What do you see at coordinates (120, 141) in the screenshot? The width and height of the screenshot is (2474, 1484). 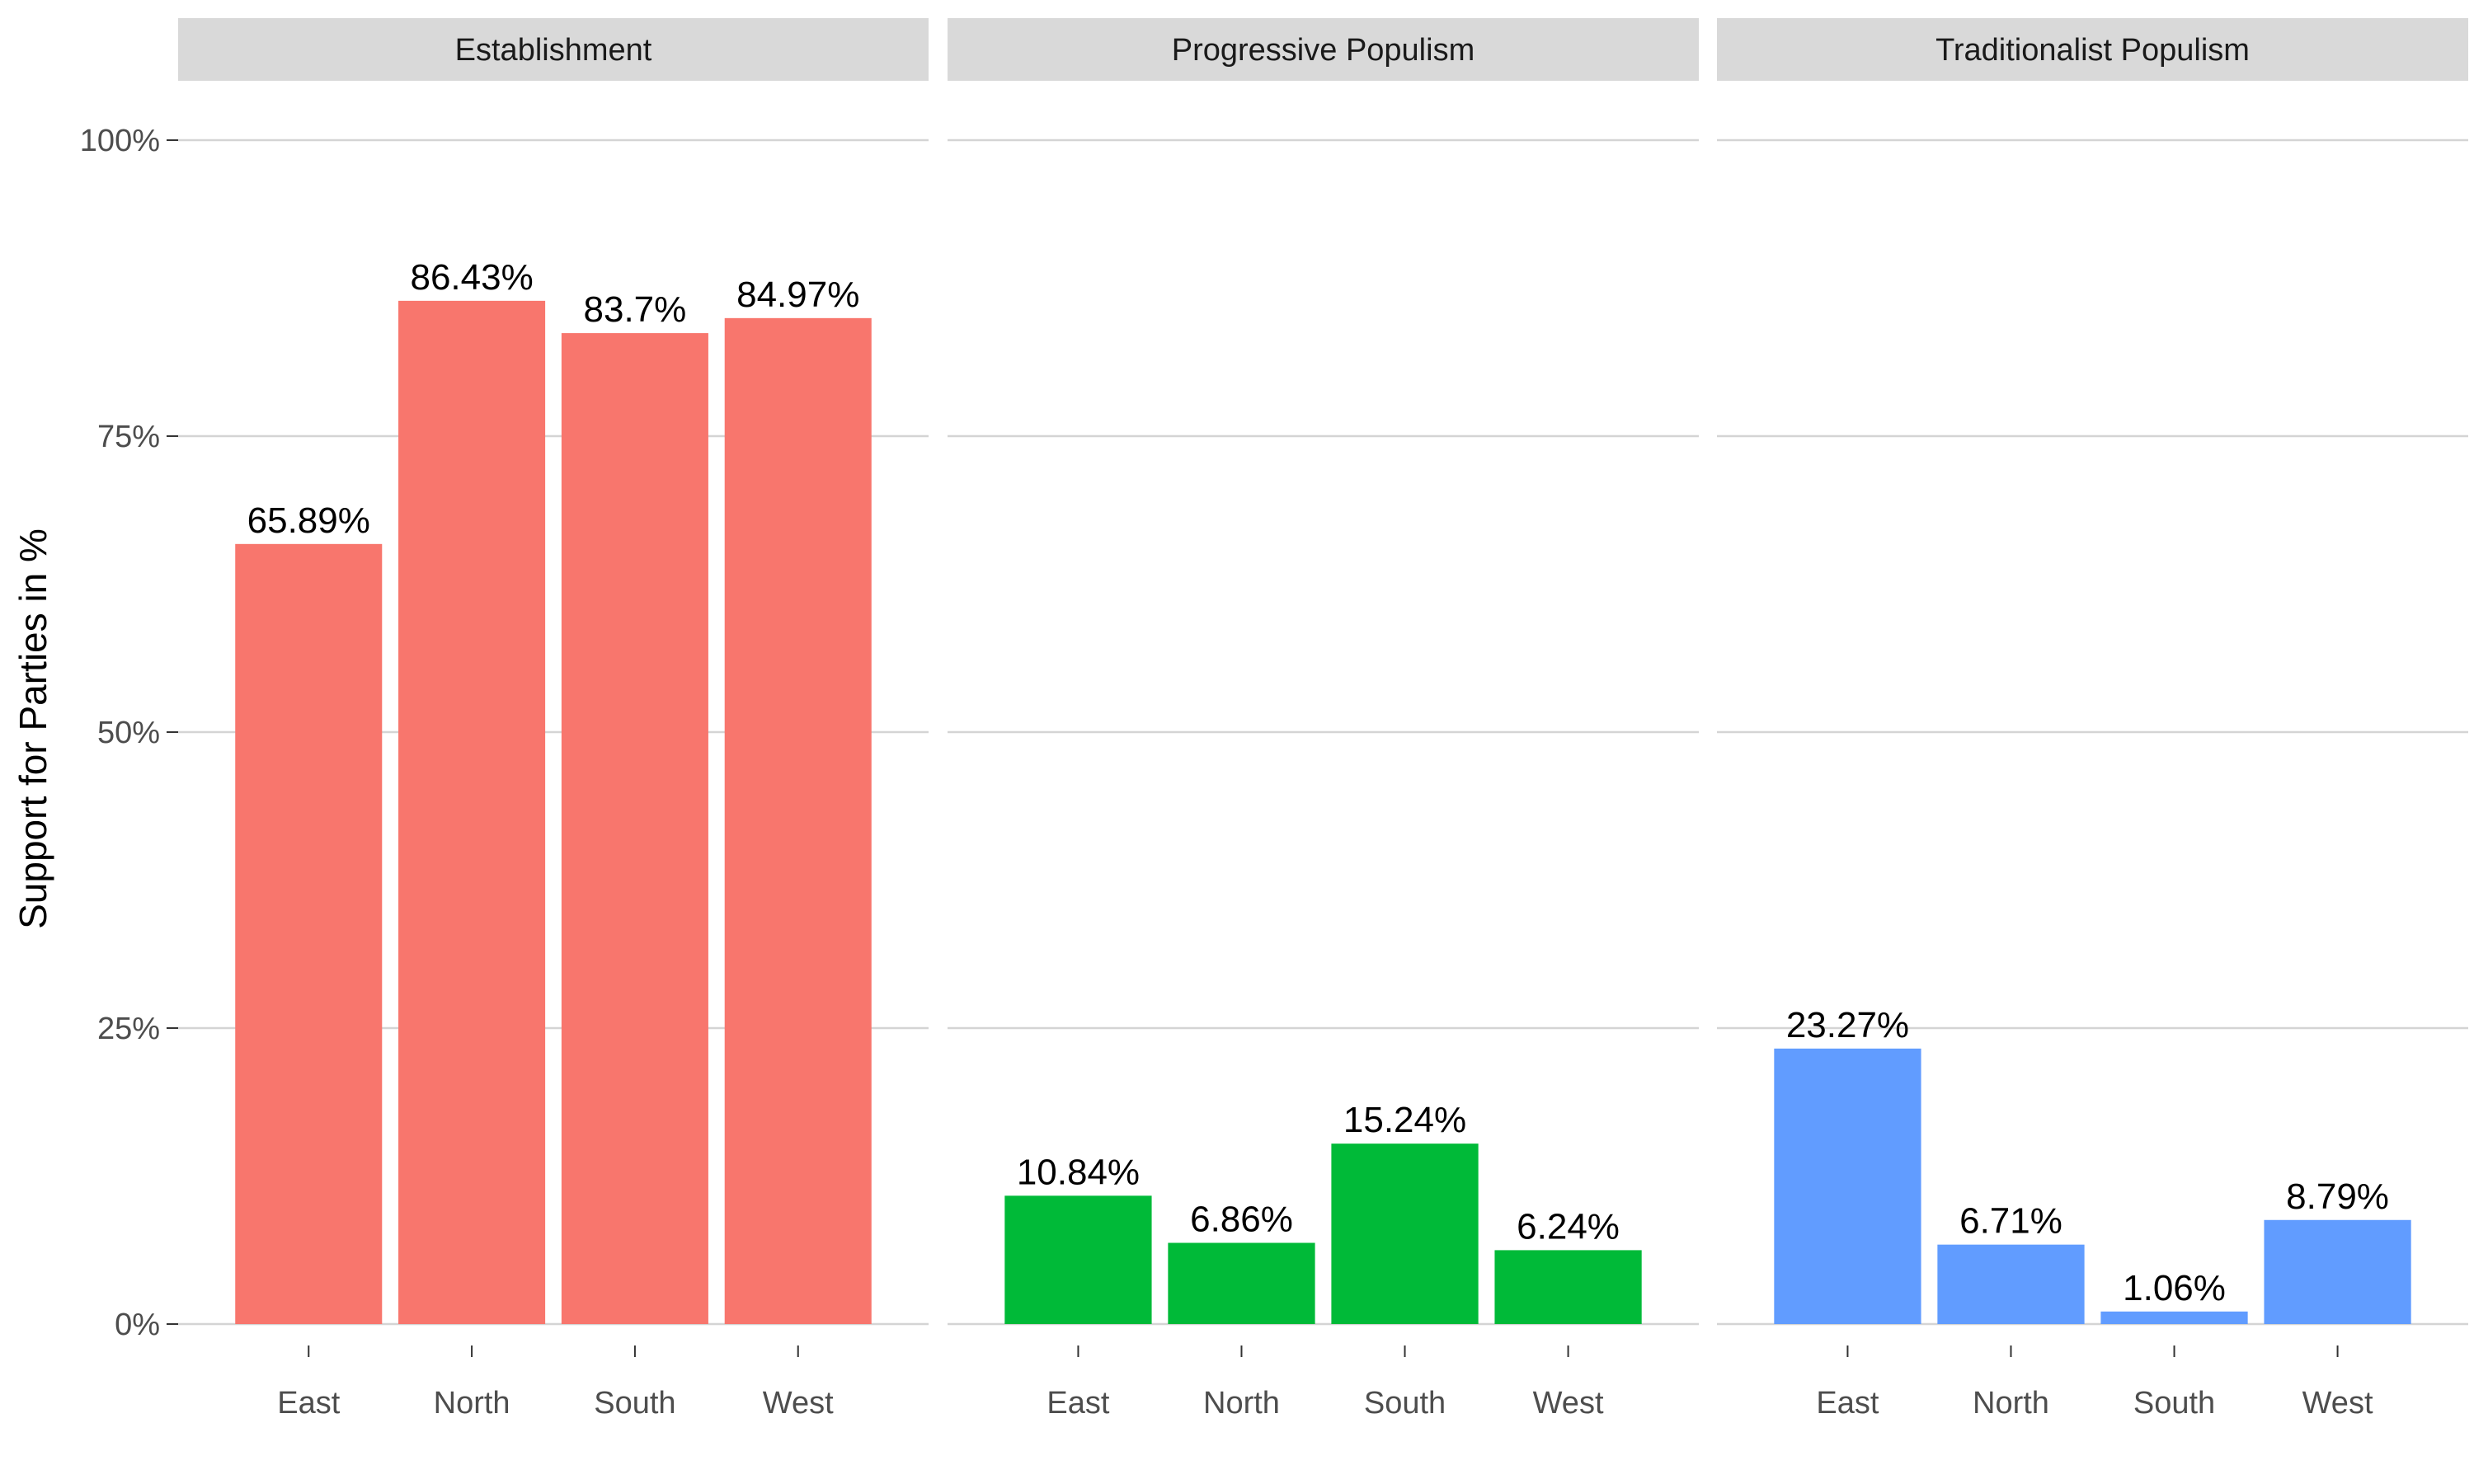 I see `y-tick-label: 100%` at bounding box center [120, 141].